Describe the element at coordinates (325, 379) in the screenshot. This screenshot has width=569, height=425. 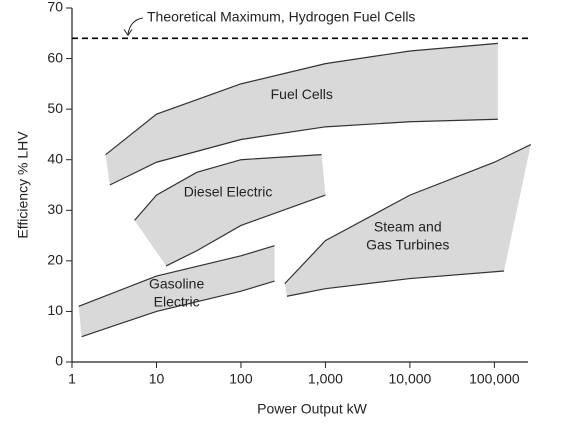
I see `x-tick-label: 1,000` at that location.